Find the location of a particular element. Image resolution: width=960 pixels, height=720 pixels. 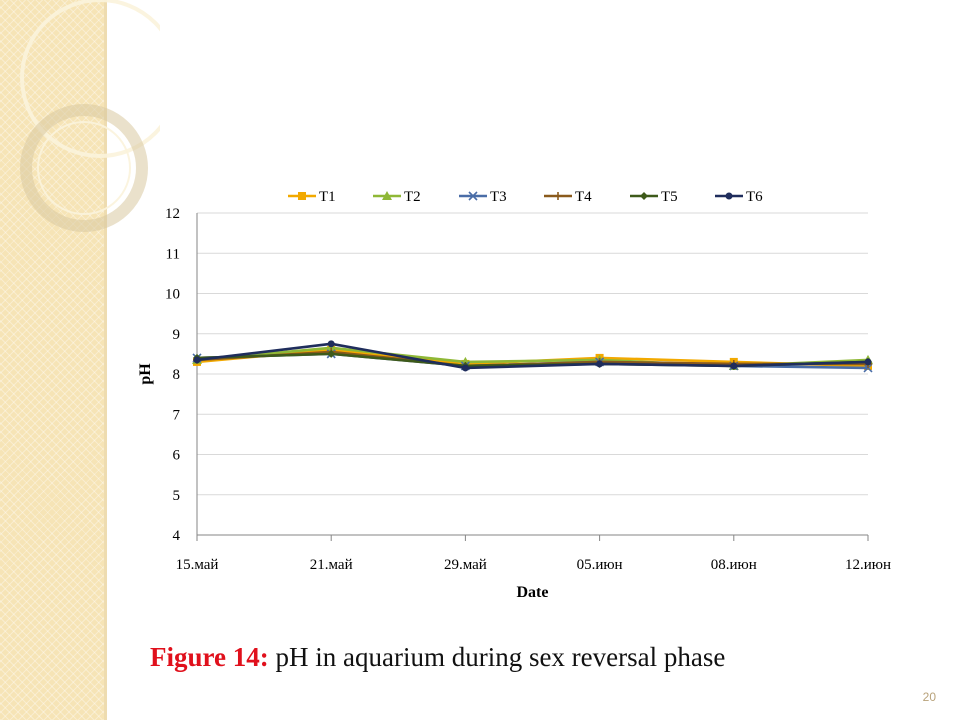

series-t6 is located at coordinates (532, 356).